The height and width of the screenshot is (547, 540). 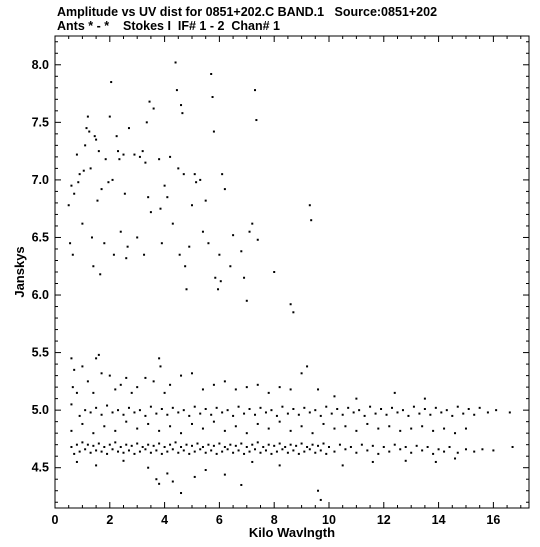 I want to click on chart-subtitle: Ants * - * Stokes I IF# 1 - 2 Chan# 1, so click(x=168, y=26).